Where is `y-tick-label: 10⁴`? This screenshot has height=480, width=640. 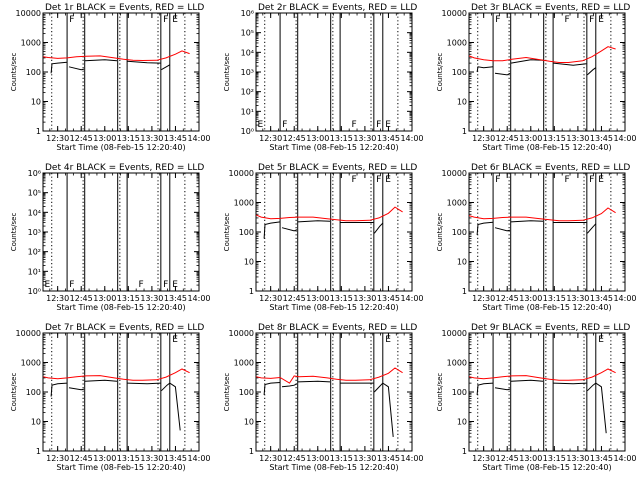 y-tick-label: 10⁴ is located at coordinates (34, 212).